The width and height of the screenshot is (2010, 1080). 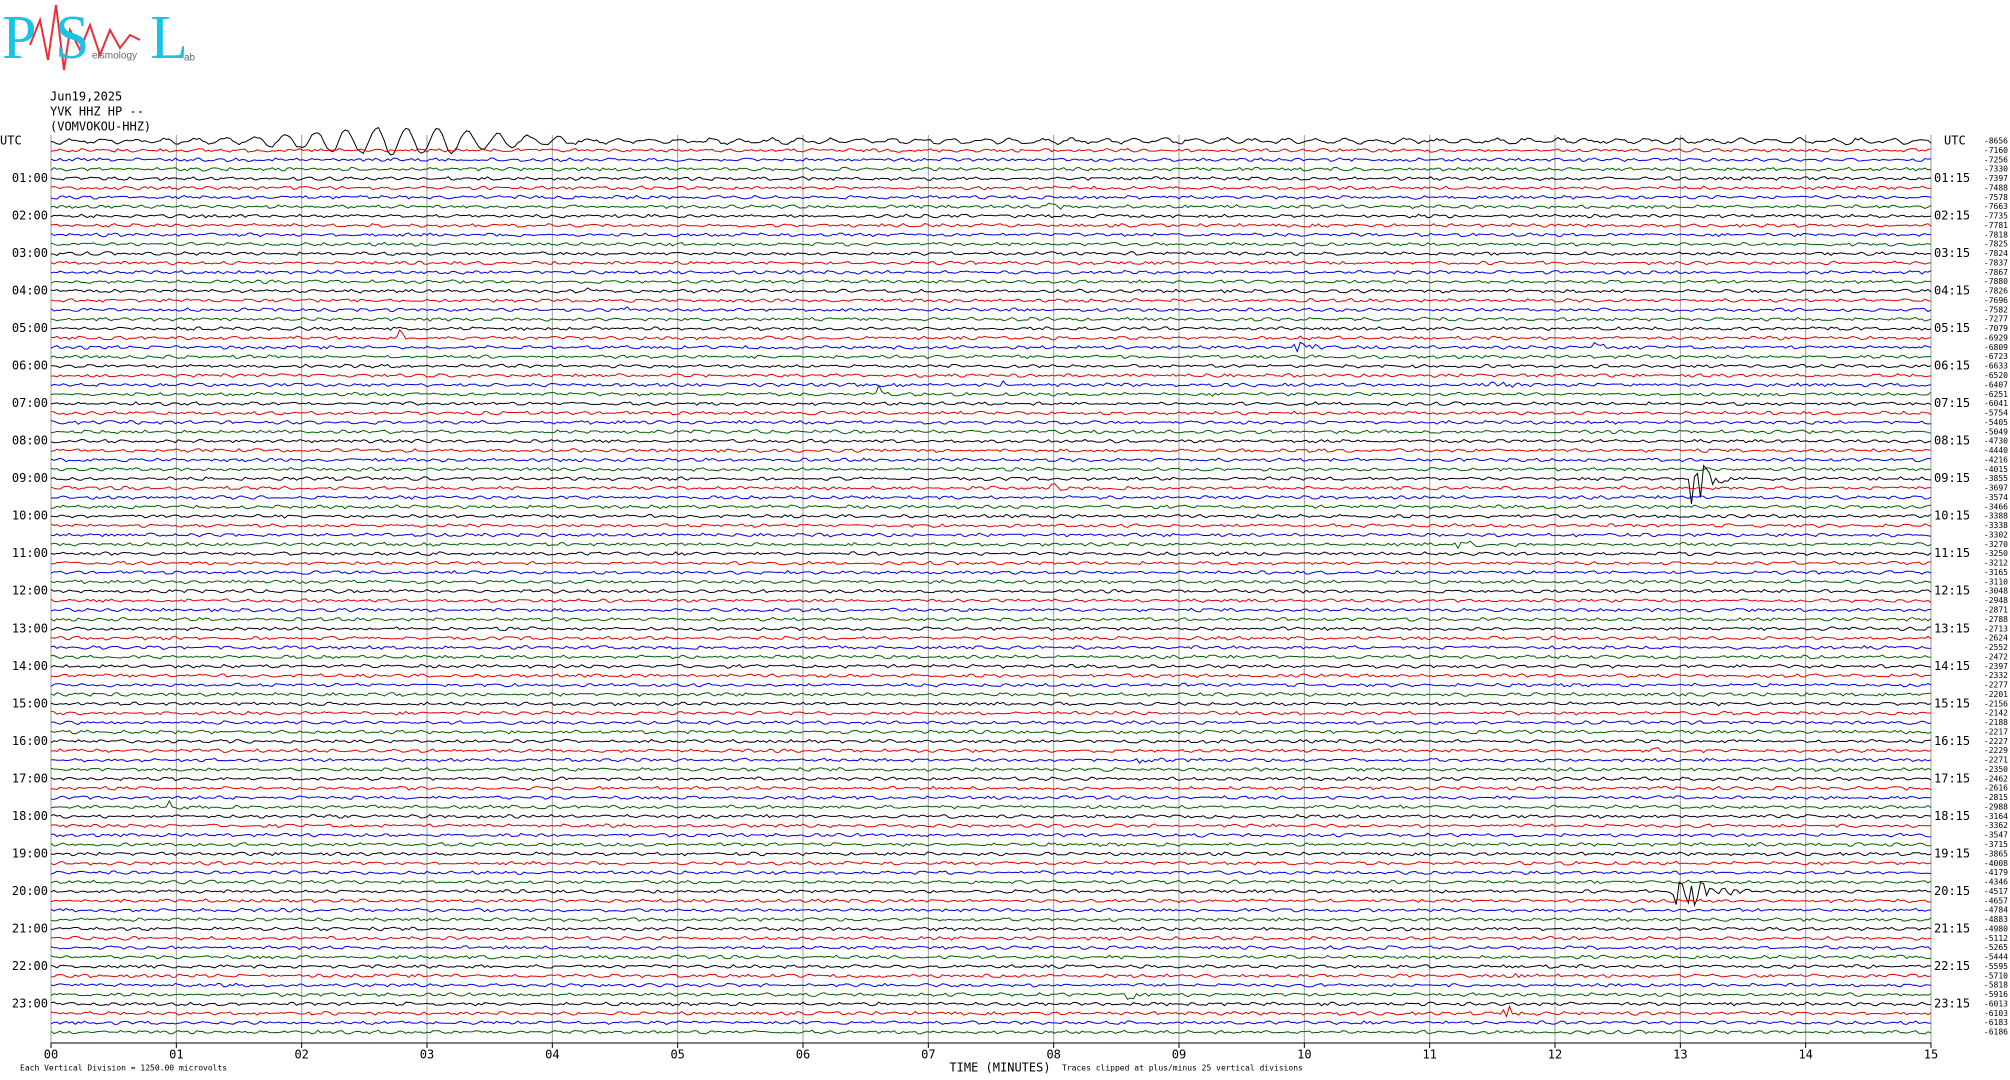 What do you see at coordinates (1996, 384) in the screenshot?
I see `row-offset: -6407` at bounding box center [1996, 384].